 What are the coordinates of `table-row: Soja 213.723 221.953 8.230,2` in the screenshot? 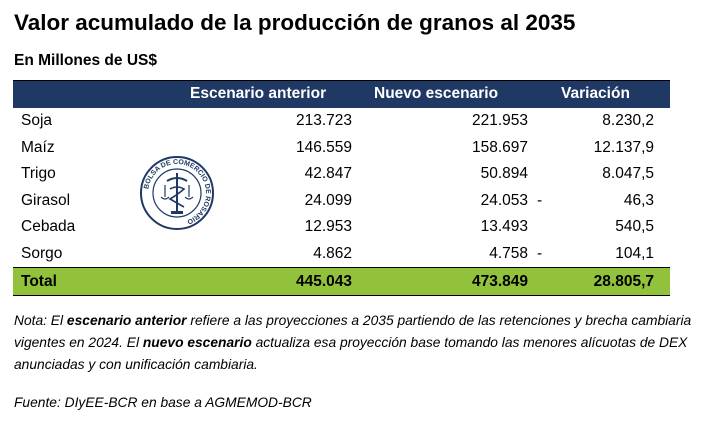 It's located at (341, 121).